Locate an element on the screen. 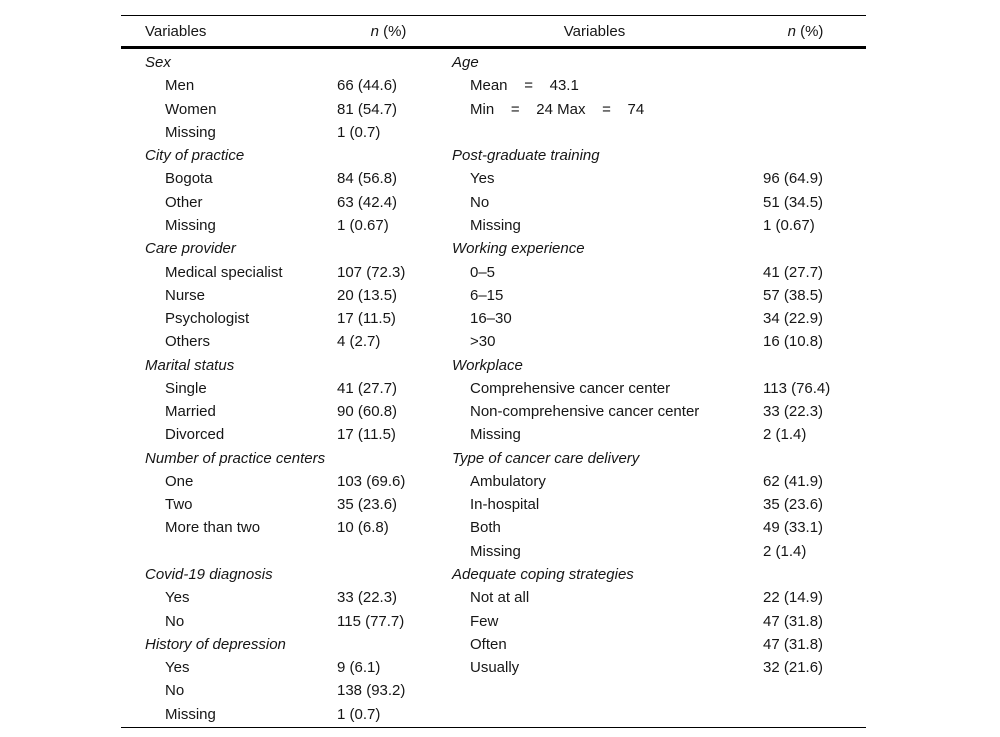  column-header-label: Variables is located at coordinates (594, 31).